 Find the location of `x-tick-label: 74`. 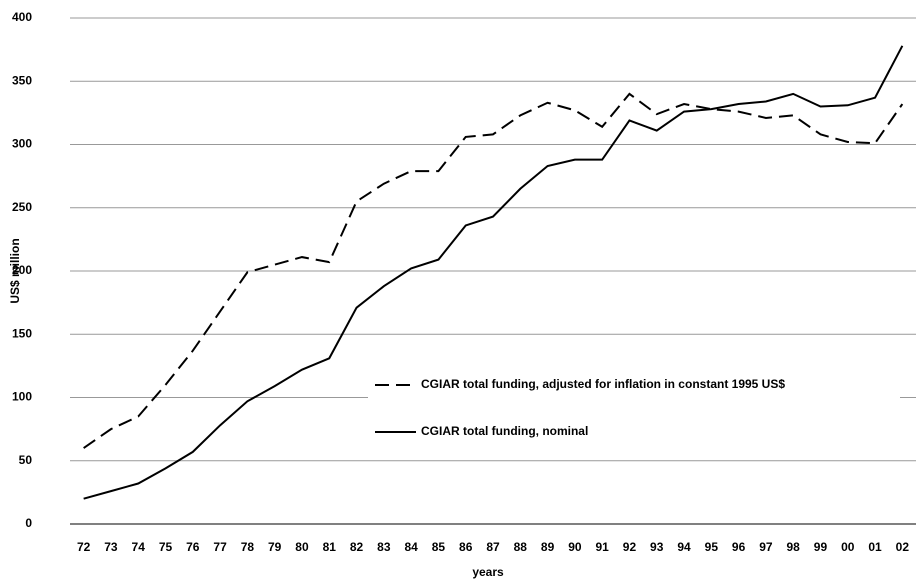

x-tick-label: 74 is located at coordinates (139, 547).